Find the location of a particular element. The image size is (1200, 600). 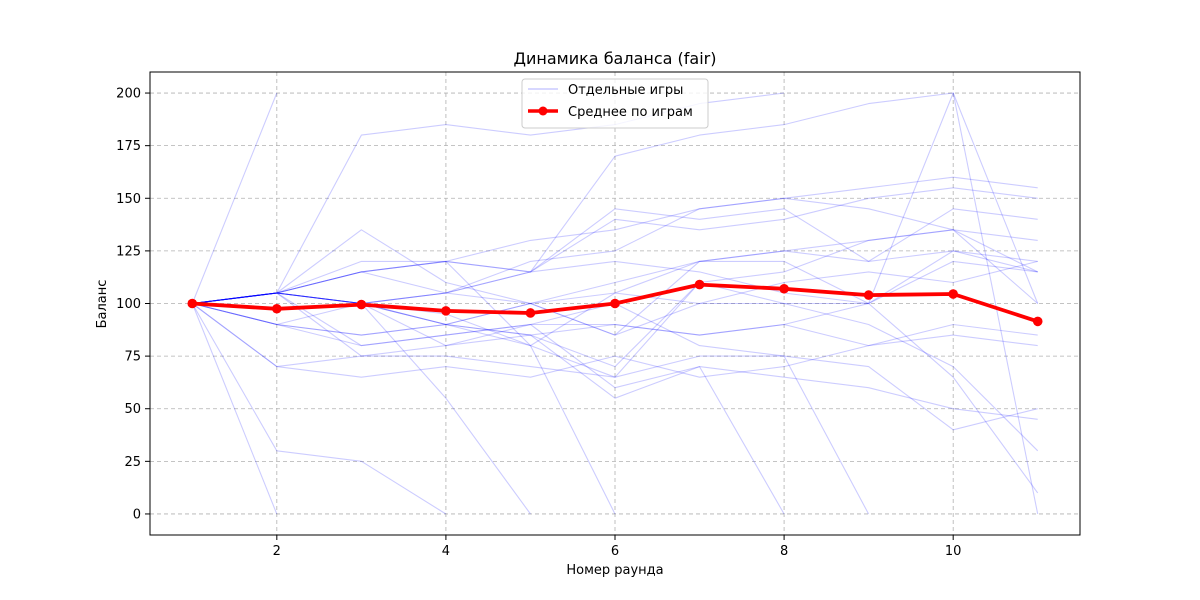

legend-label-mean: Среднее по играм is located at coordinates (630, 112).